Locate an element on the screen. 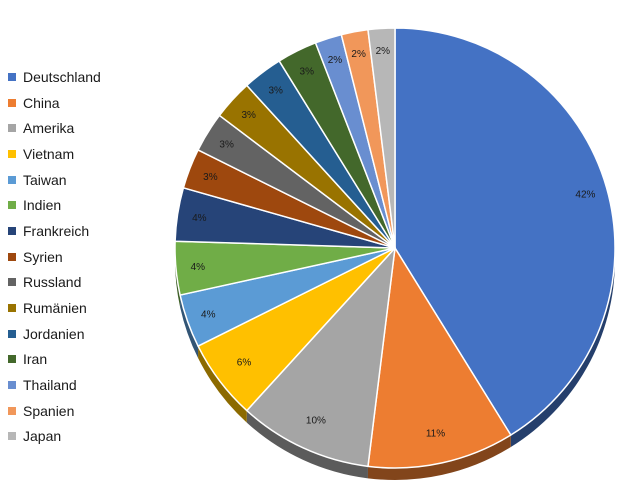 The width and height of the screenshot is (640, 499). data-label-syrien: 3% is located at coordinates (210, 177).